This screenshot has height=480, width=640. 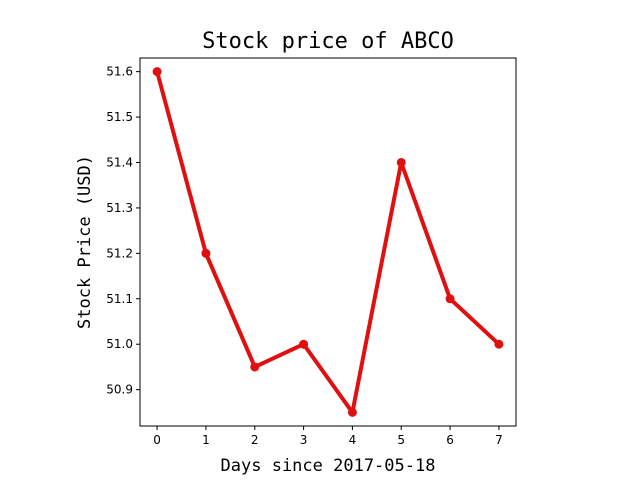 What do you see at coordinates (119, 117) in the screenshot?
I see `y-tick-label: 51.5` at bounding box center [119, 117].